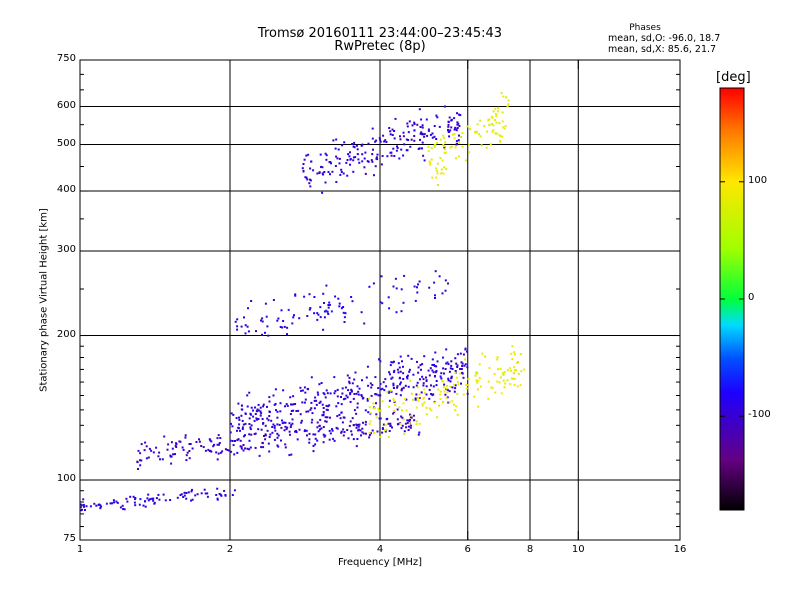 The width and height of the screenshot is (800, 600). I want to click on x-tick-label: 16, so click(680, 549).